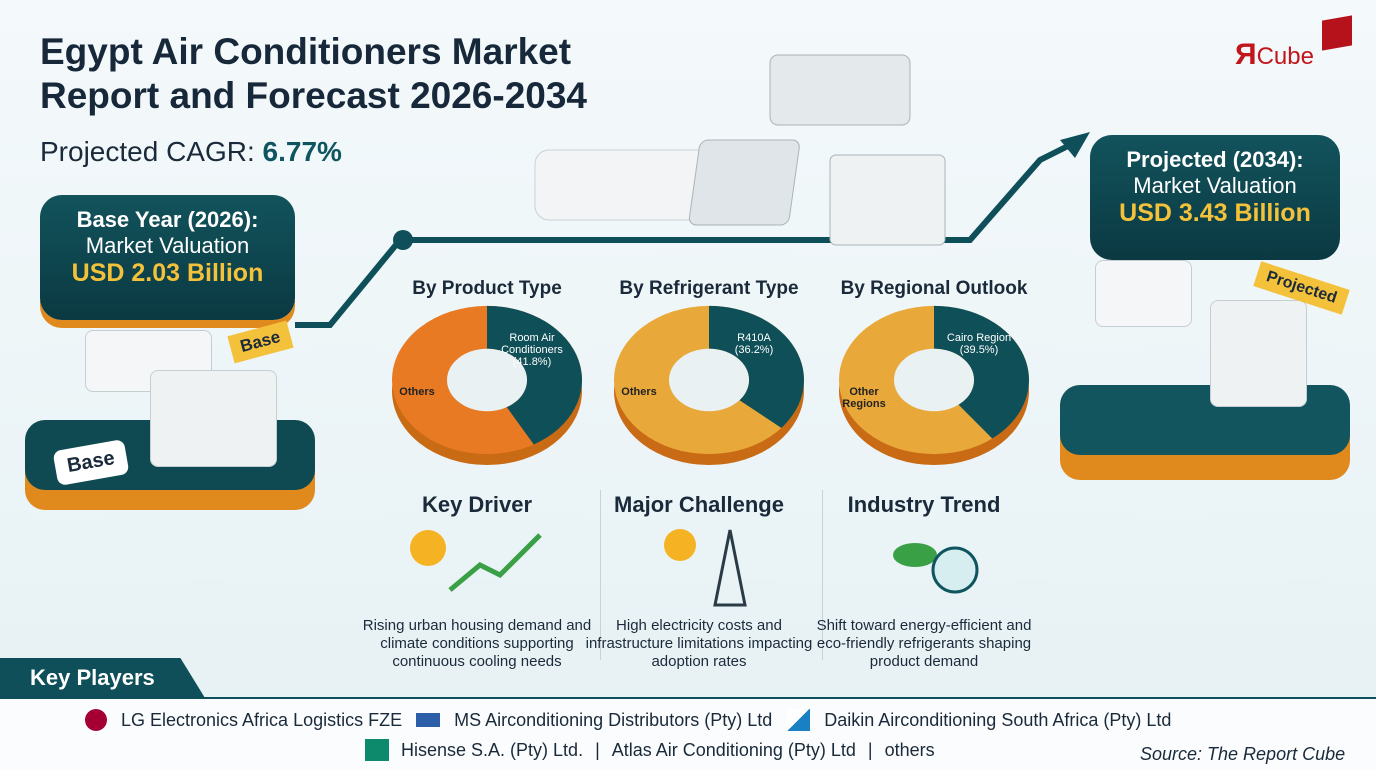 The height and width of the screenshot is (770, 1376). I want to click on logo-text: Cube, so click(1285, 56).